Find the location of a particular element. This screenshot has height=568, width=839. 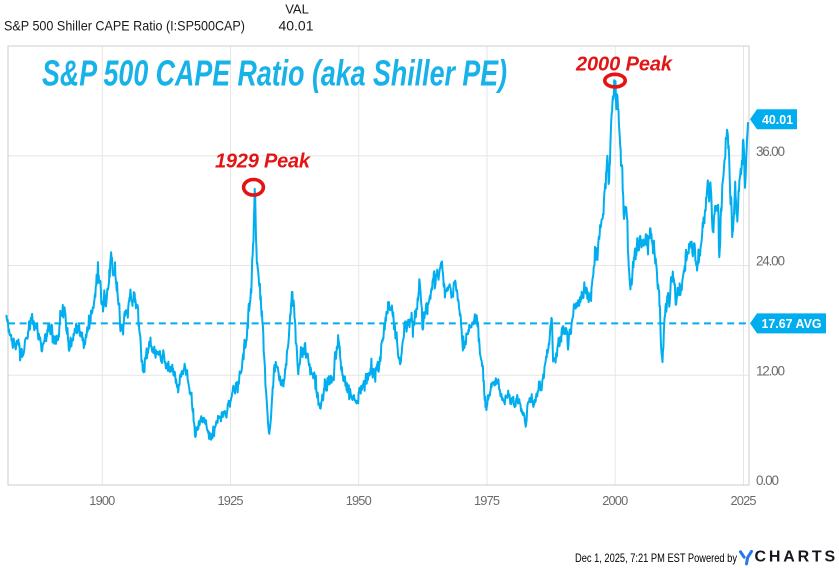

svg-text:S&P 500 Shiller CAPE Ratio (I:: S&P 500 Shiller CAPE Ratio (I:SP500CAP) is located at coordinates (124, 26).